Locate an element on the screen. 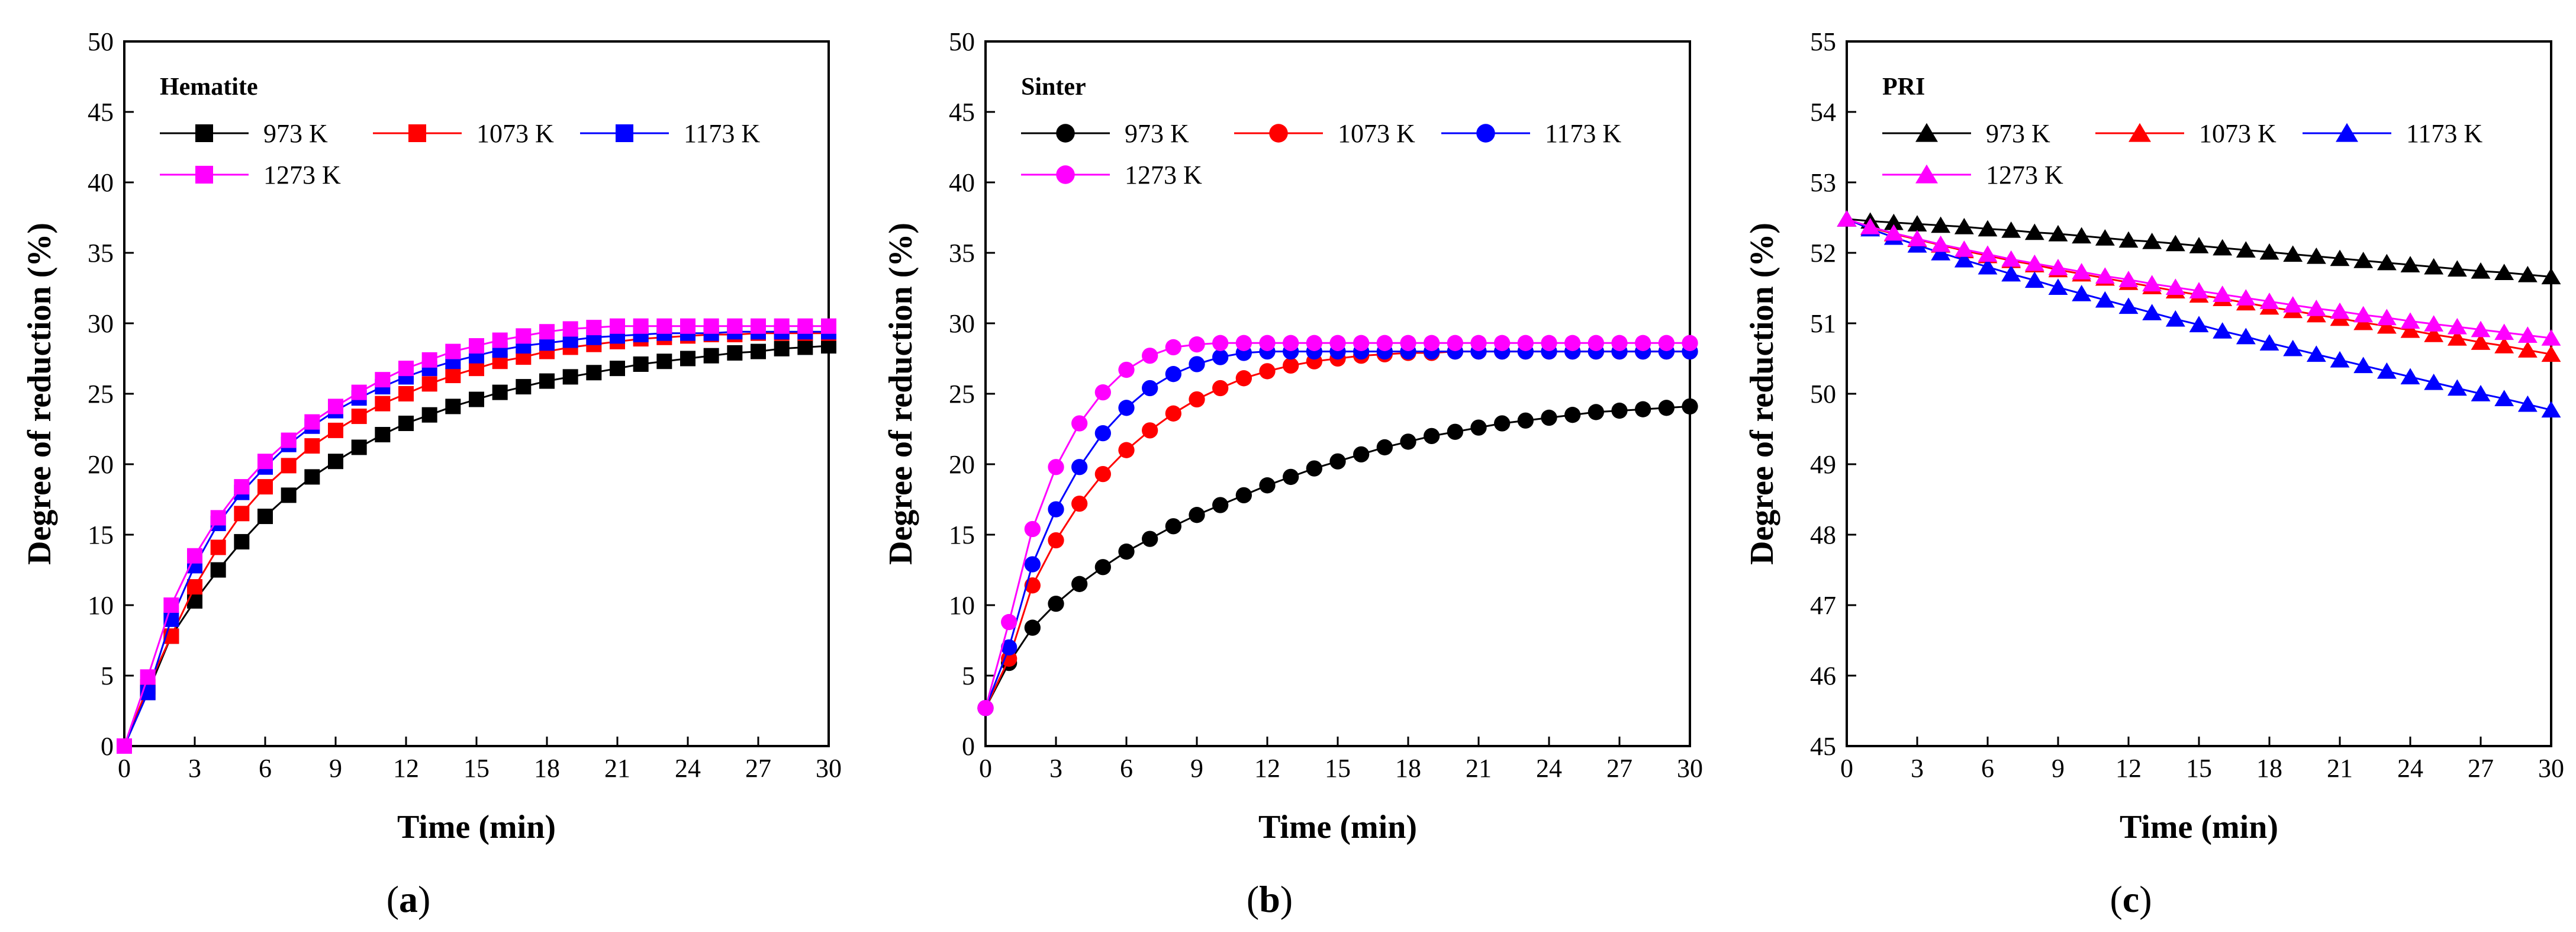 The width and height of the screenshot is (2576, 932). caption-close-paren: ) is located at coordinates (424, 899).